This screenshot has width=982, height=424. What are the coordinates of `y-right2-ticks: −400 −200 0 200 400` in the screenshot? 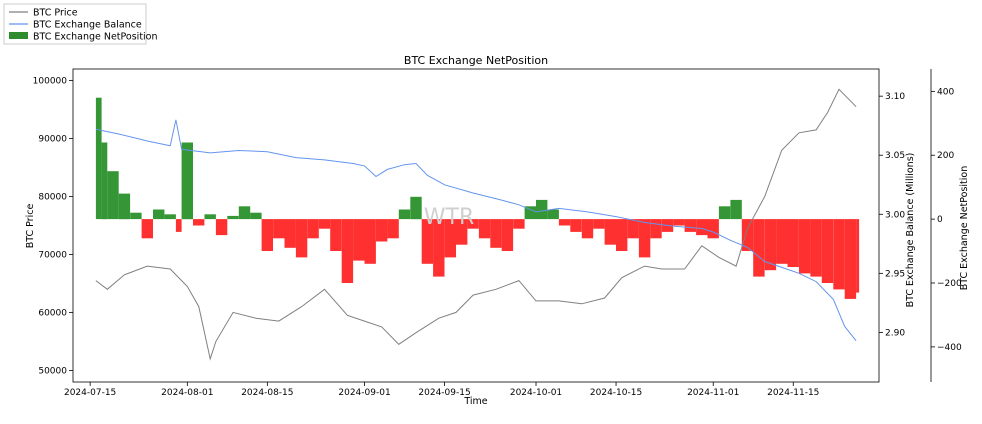 It's located at (946, 220).